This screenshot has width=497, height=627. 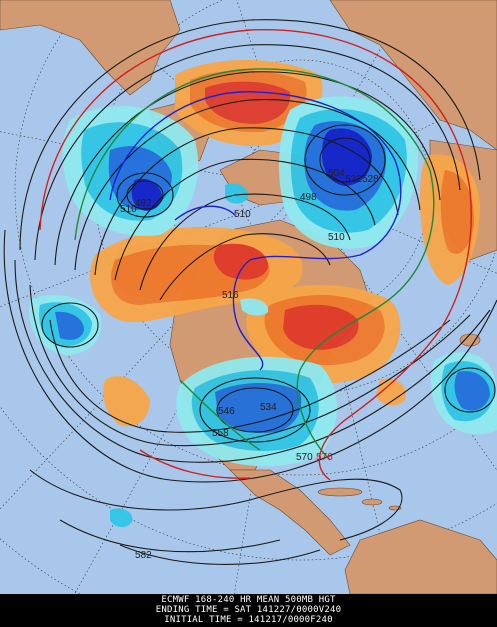 I want to click on label-570: 570, so click(x=304, y=457).